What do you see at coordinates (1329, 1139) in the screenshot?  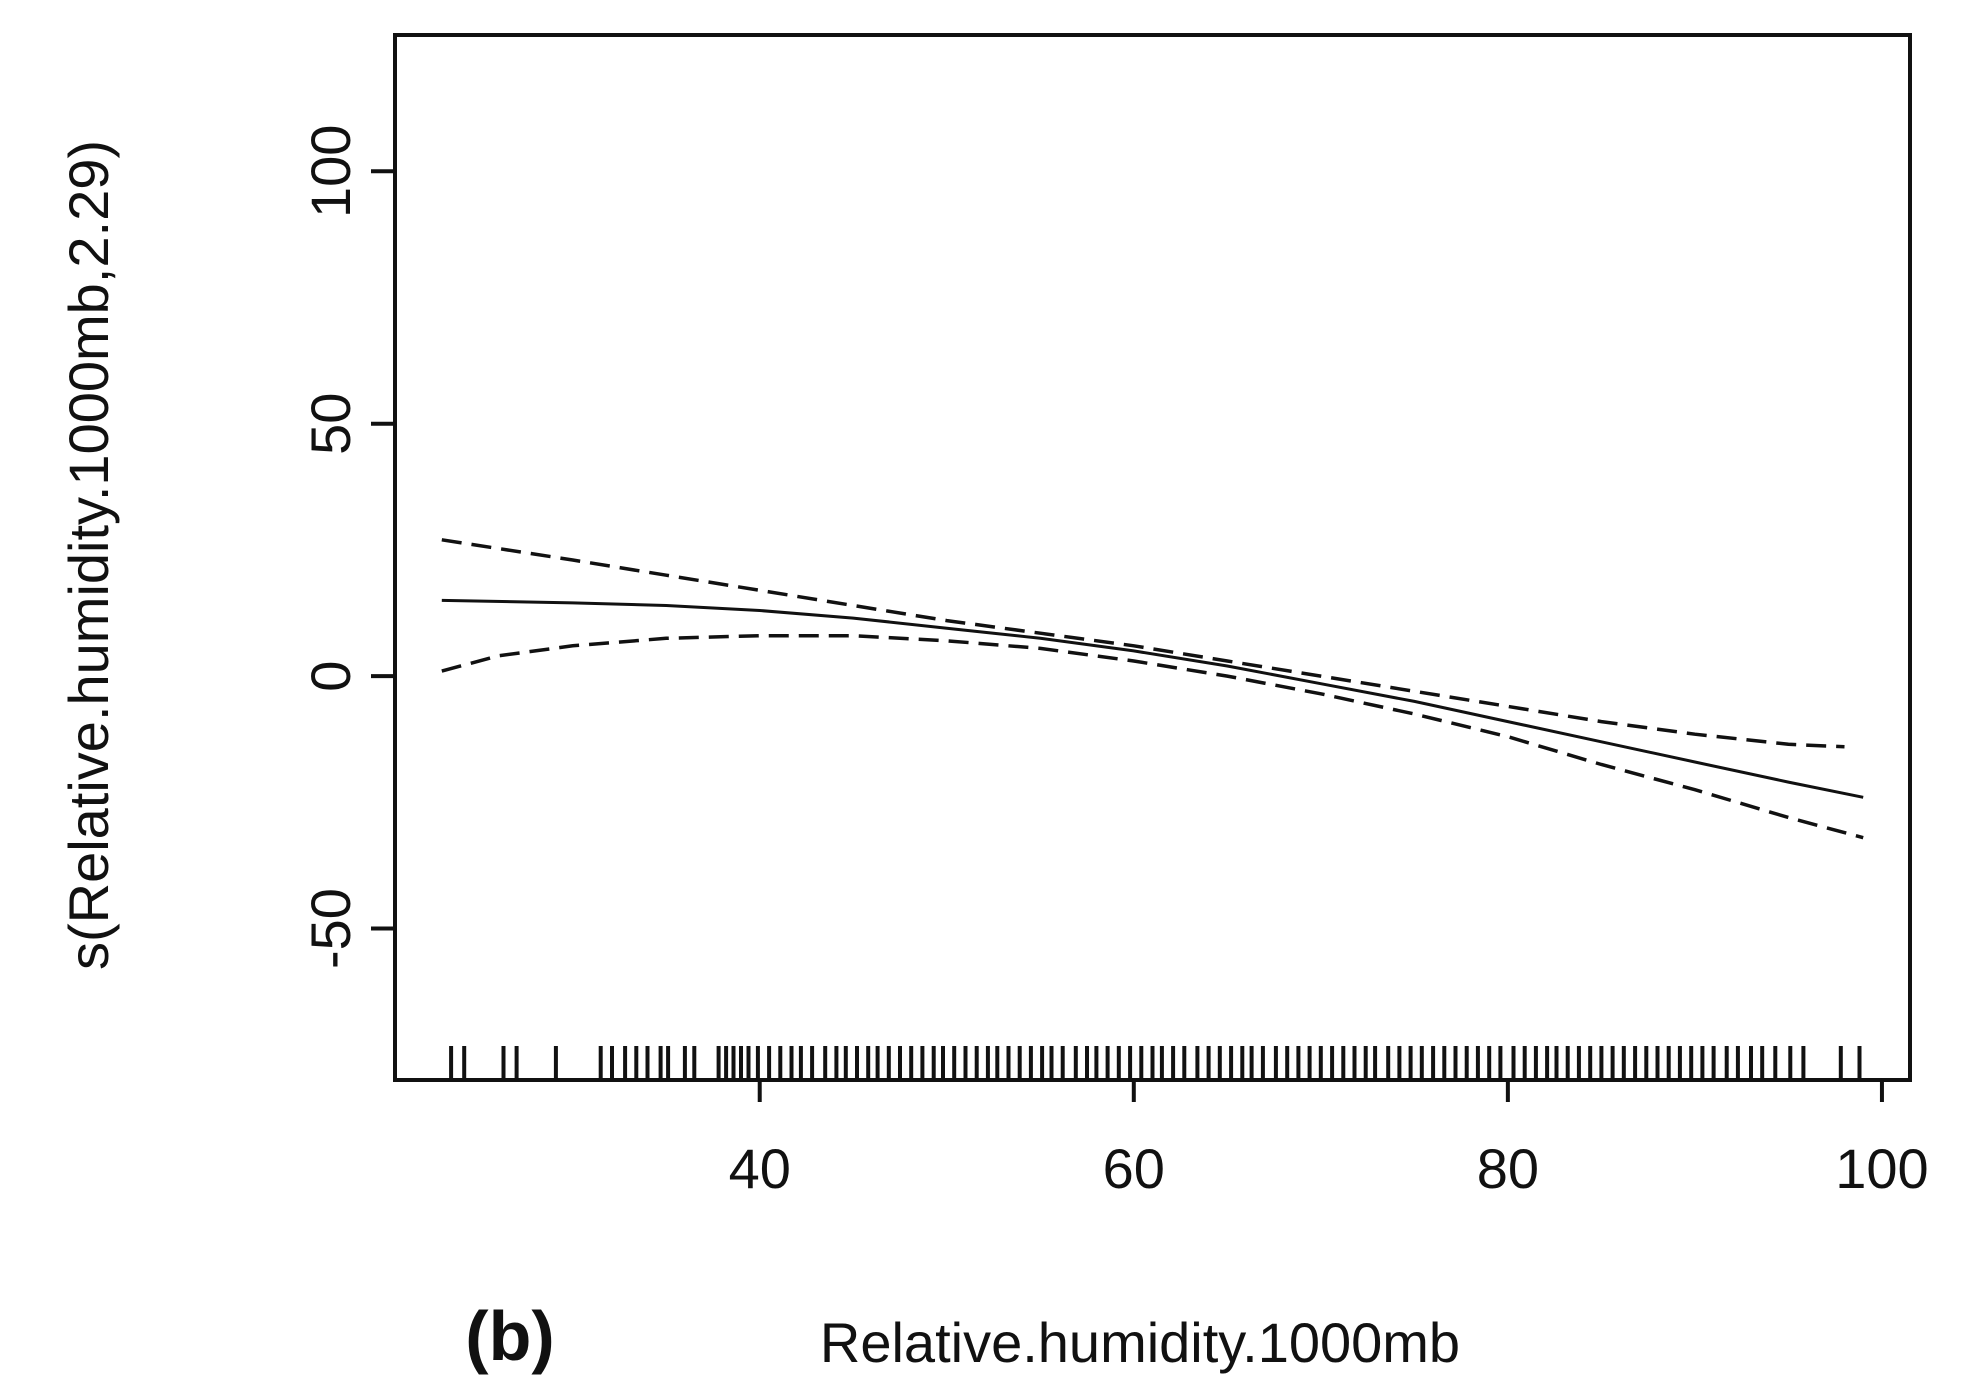 I see `x-axis: 40 60 80 100` at bounding box center [1329, 1139].